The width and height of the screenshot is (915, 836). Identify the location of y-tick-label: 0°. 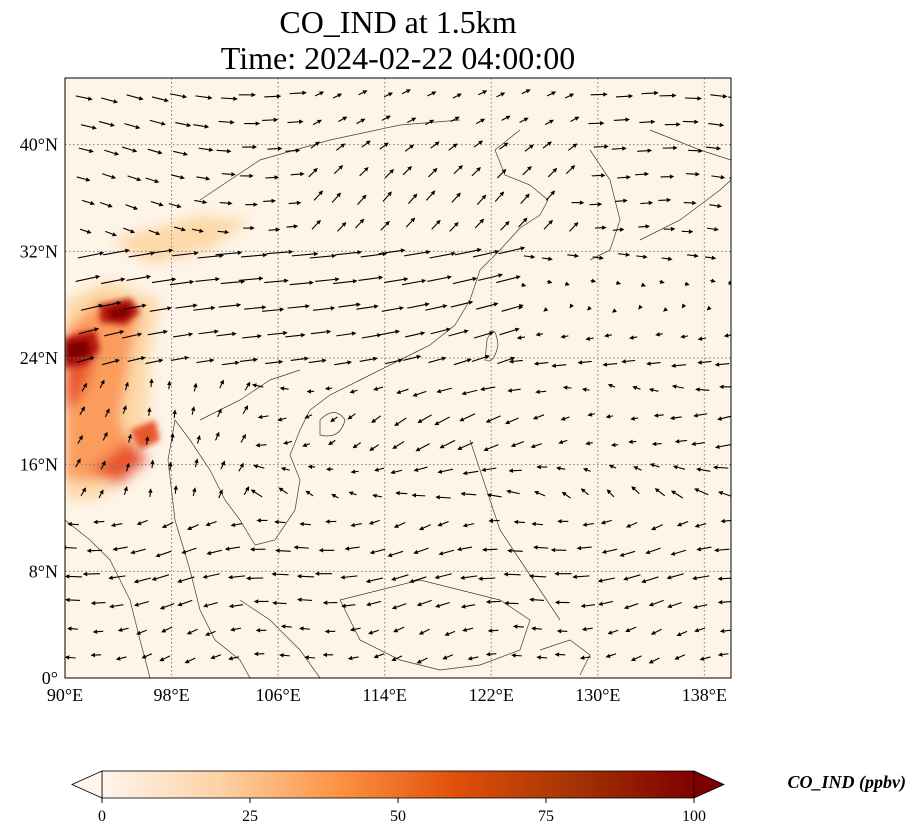
(50, 678).